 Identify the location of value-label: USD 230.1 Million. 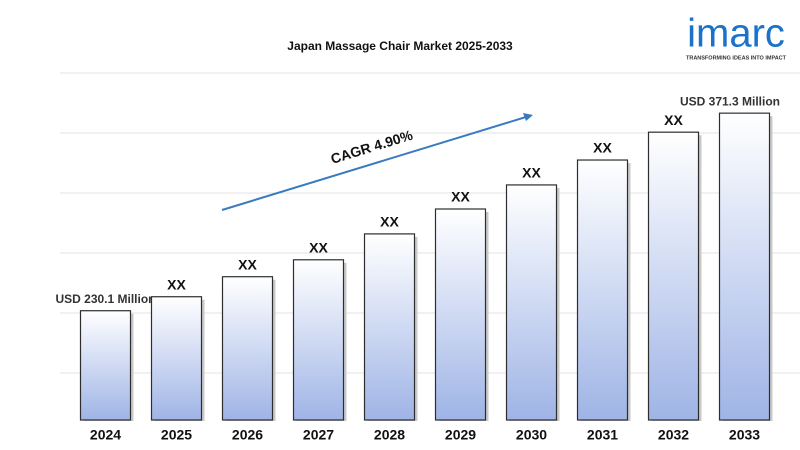
(105, 299).